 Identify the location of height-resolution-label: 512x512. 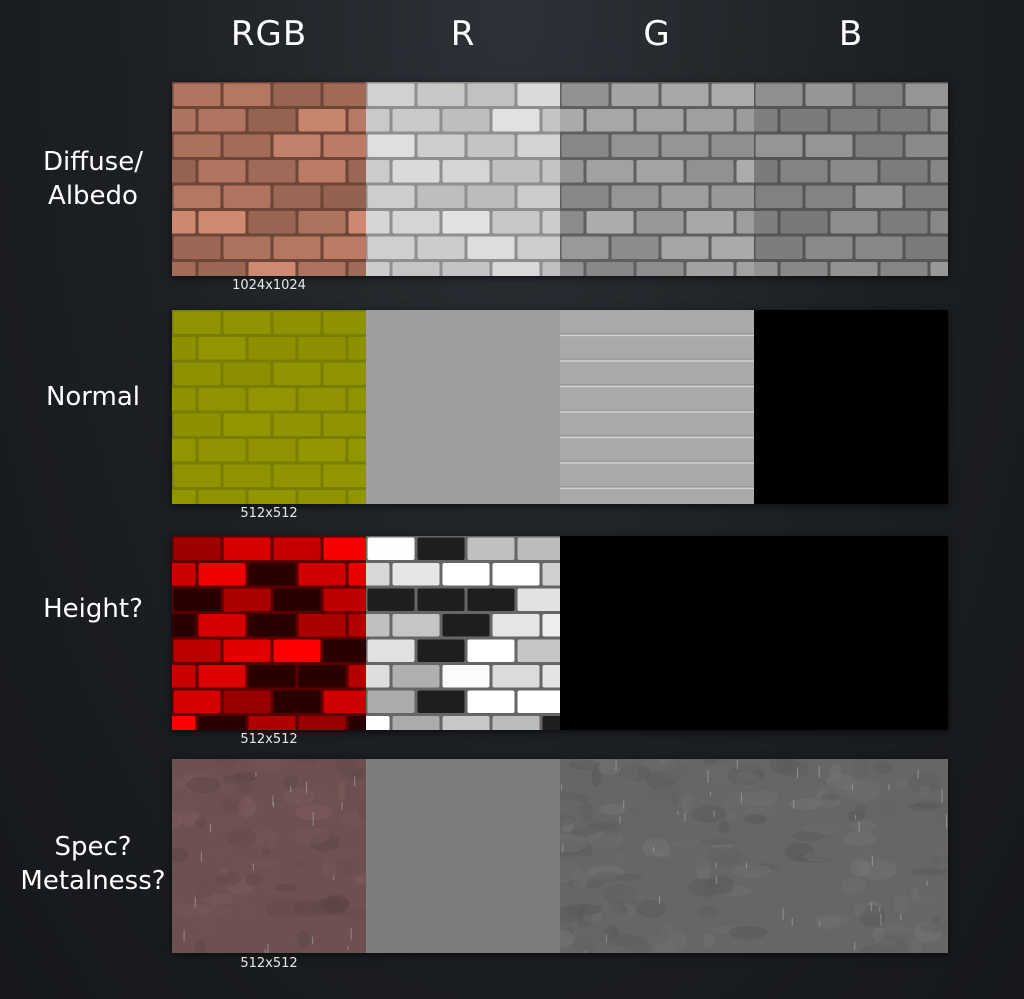
(269, 739).